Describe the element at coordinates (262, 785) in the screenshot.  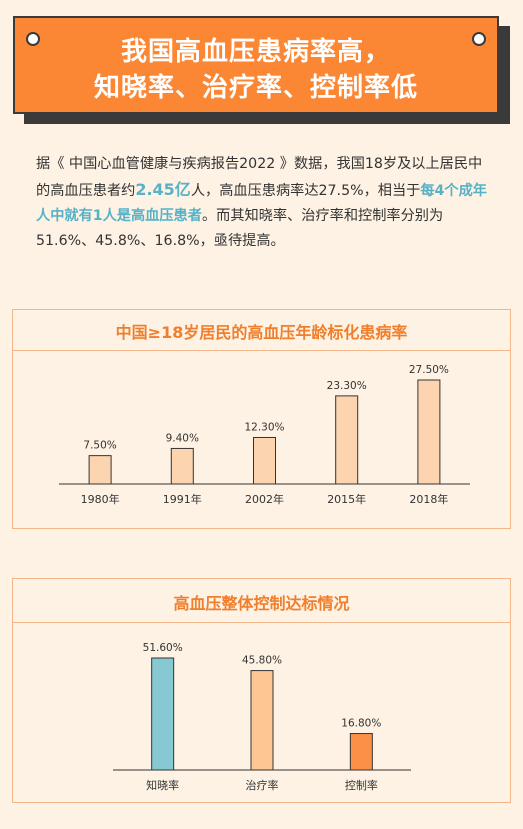
I see `x-tick-label: 治疗率` at that location.